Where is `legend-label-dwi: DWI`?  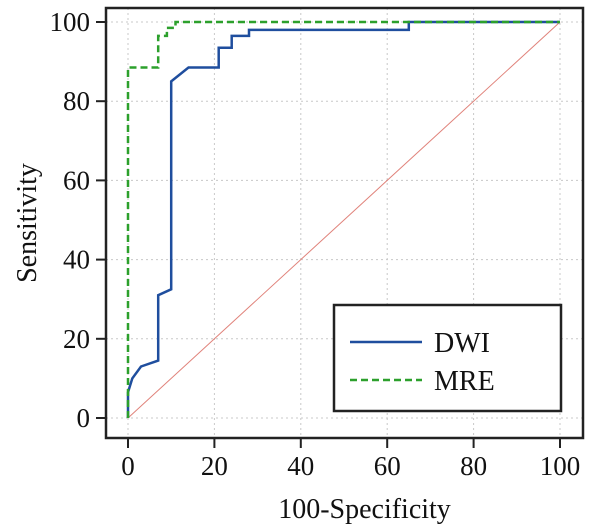 legend-label-dwi: DWI is located at coordinates (462, 343).